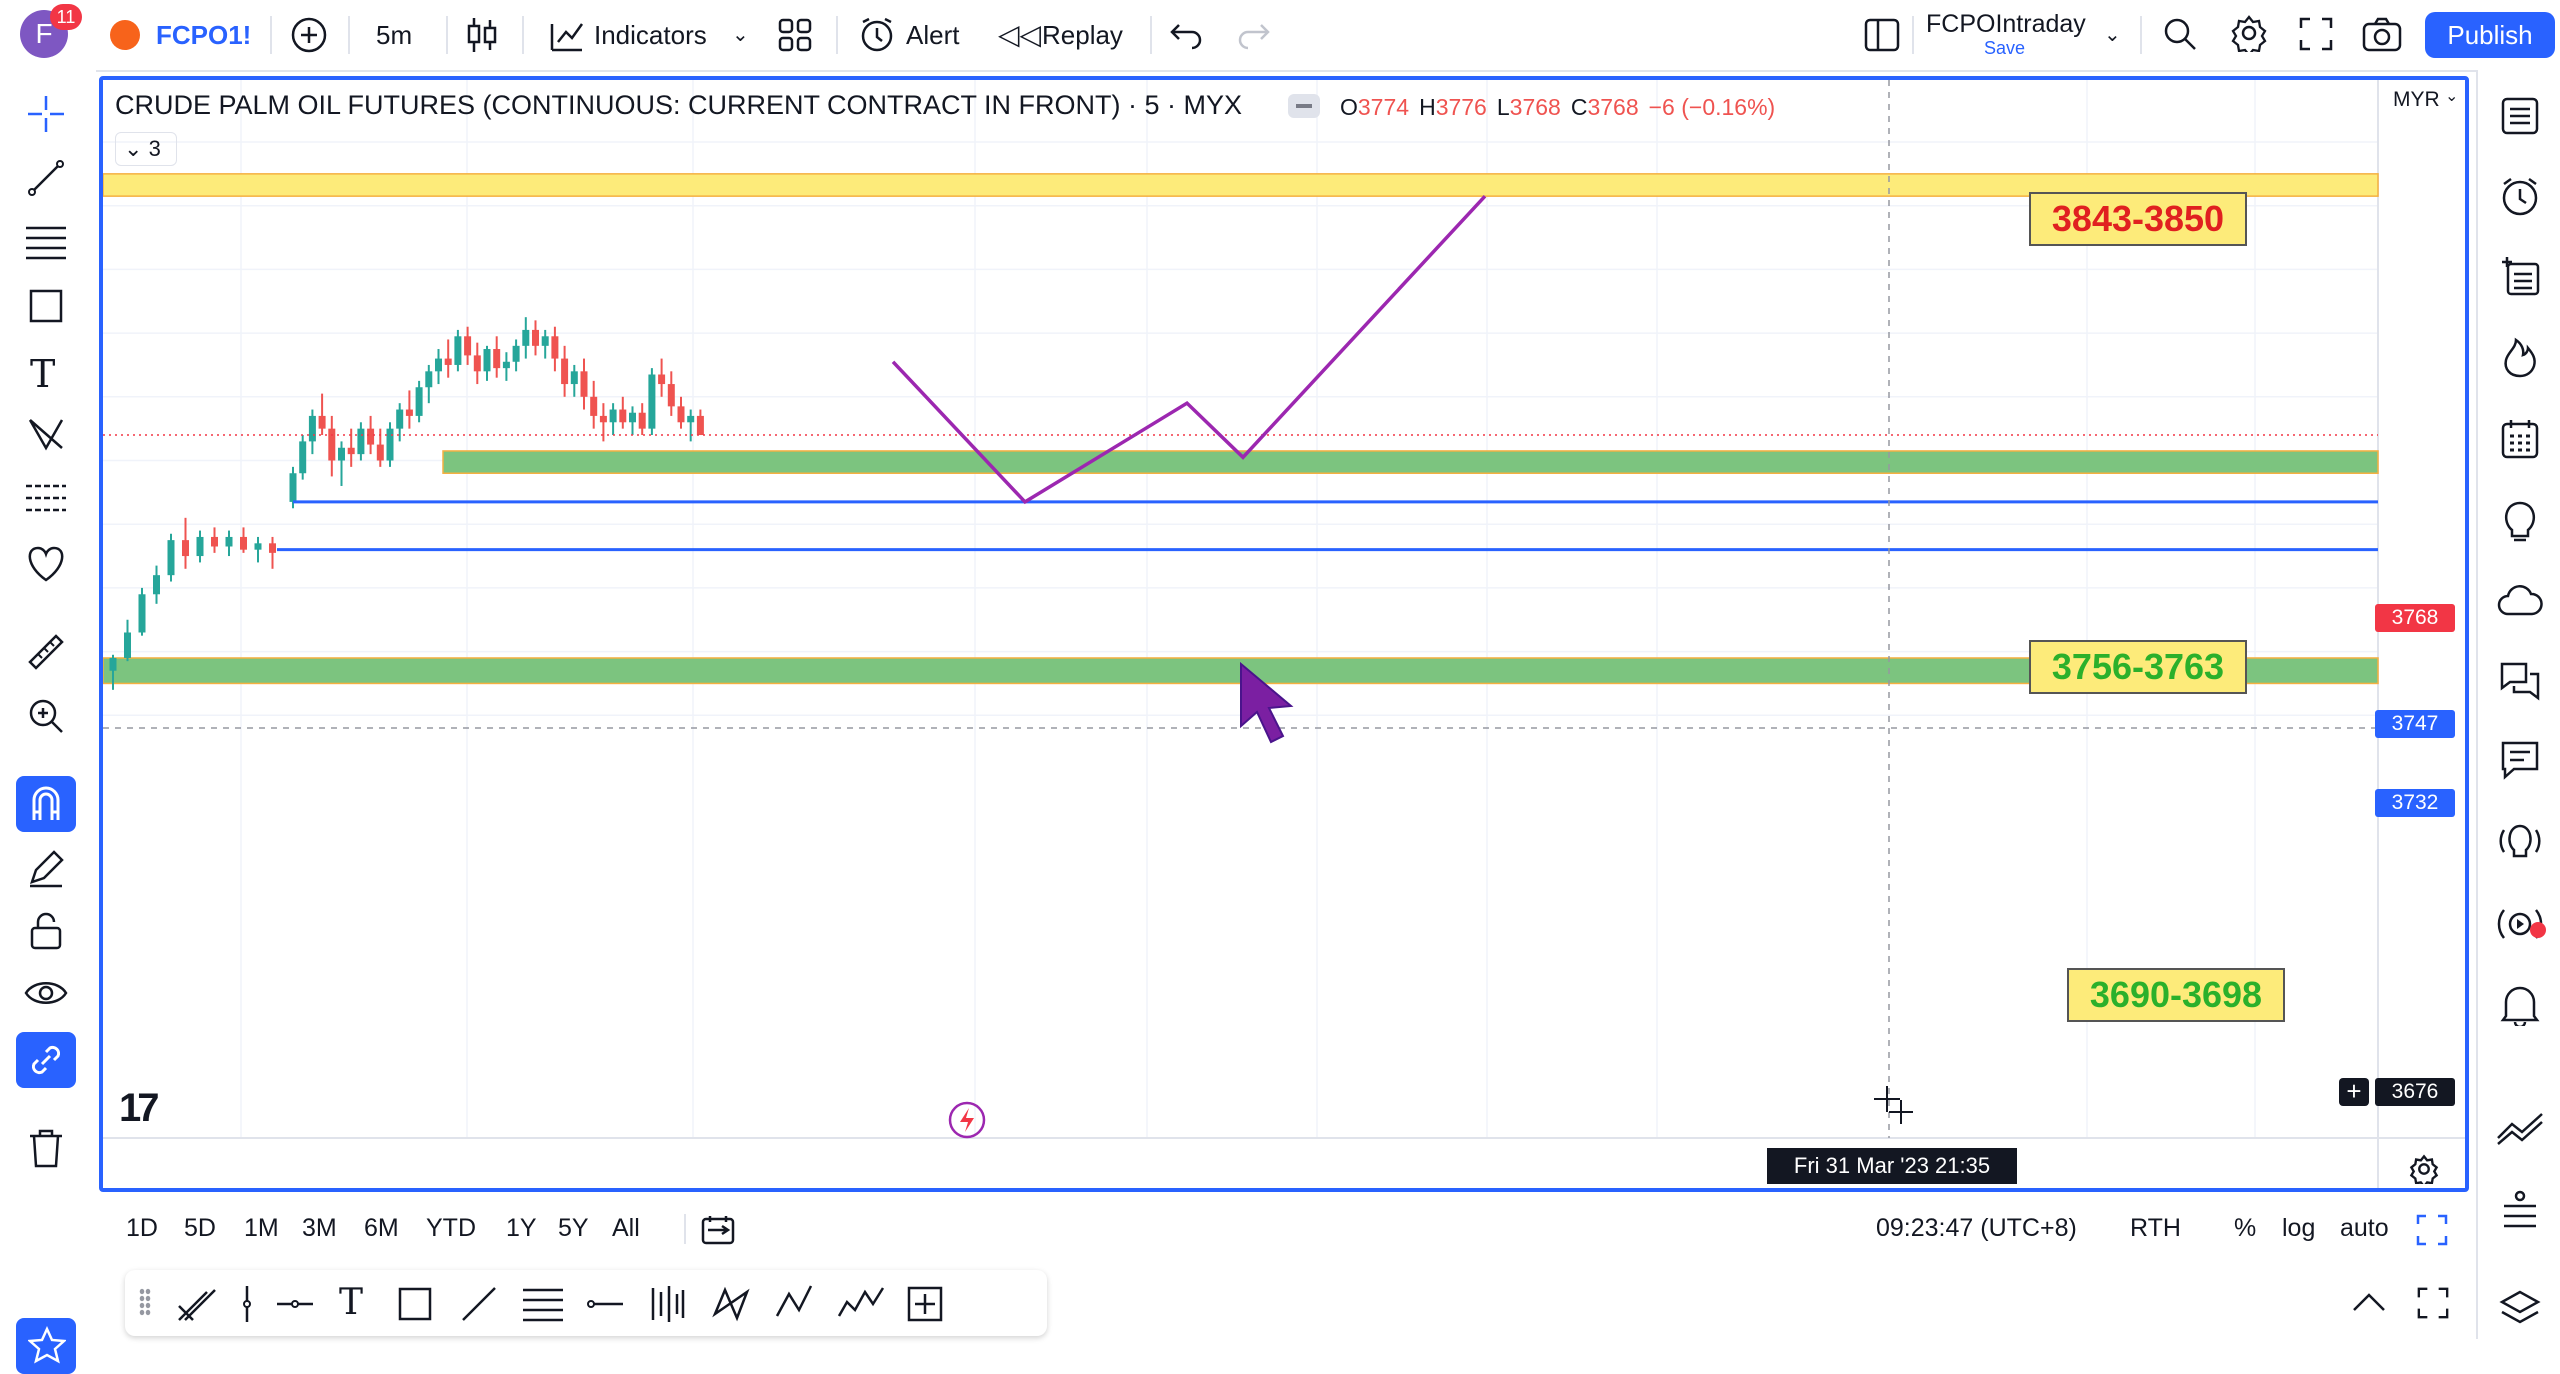  I want to click on tradingview-logo: 17, so click(139, 1108).